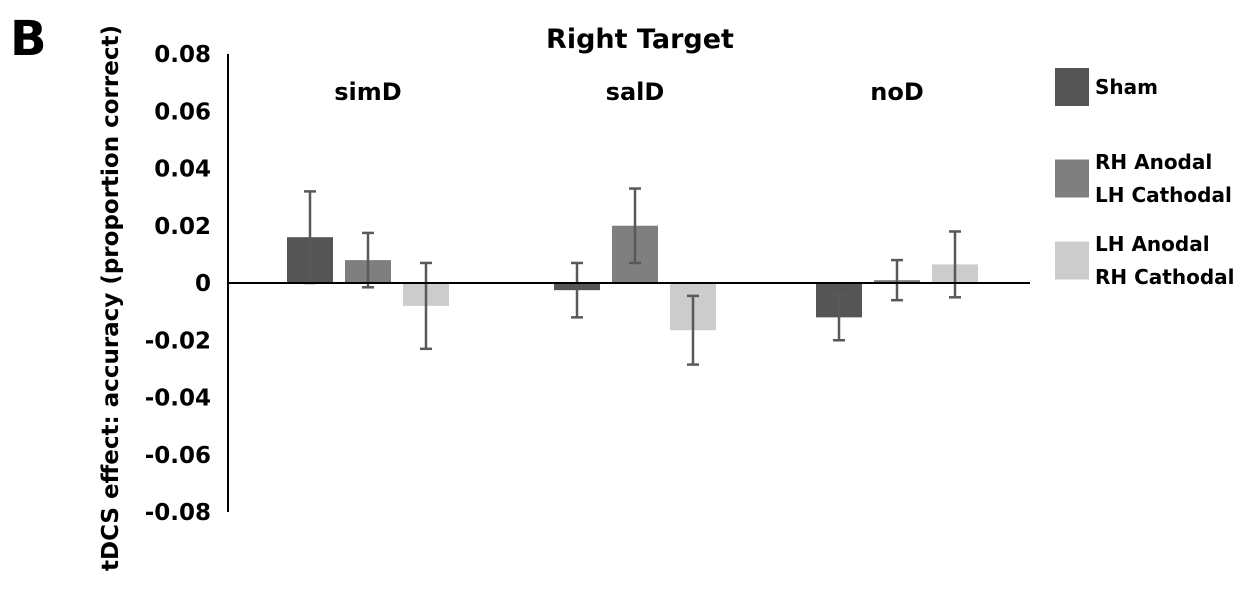  What do you see at coordinates (897, 92) in the screenshot?
I see `category-label: noD` at bounding box center [897, 92].